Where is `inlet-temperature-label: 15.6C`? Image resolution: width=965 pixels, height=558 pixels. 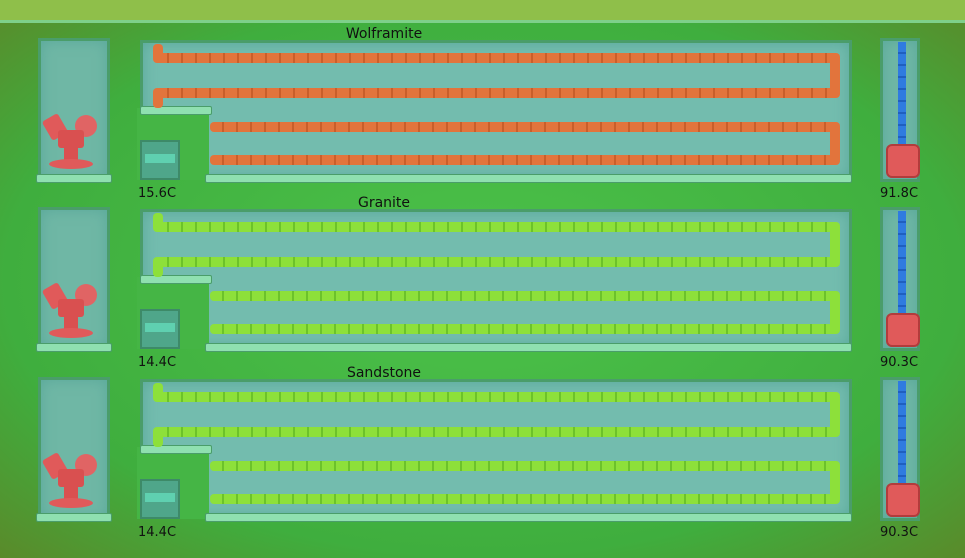
inlet-temperature-label: 15.6C is located at coordinates (157, 193).